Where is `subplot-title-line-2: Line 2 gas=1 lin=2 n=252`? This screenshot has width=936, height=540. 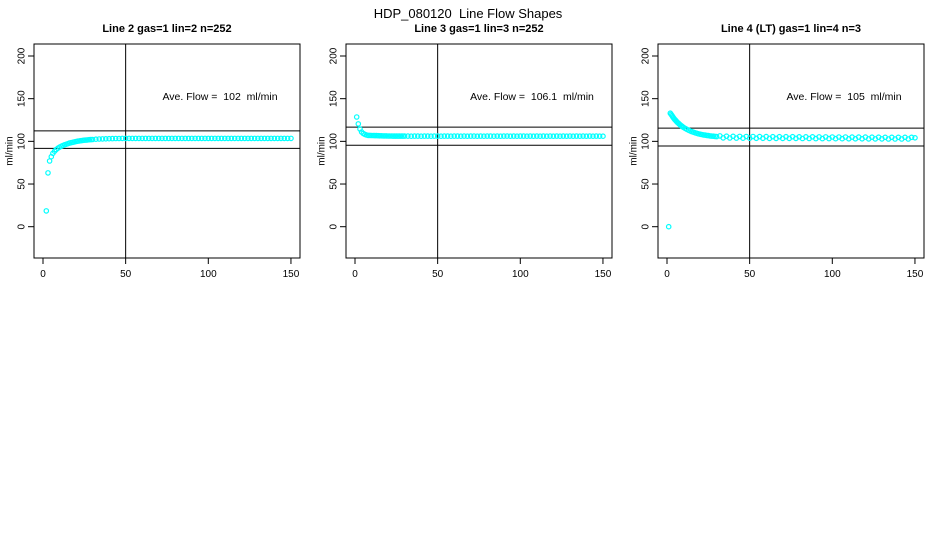
subplot-title-line-2: Line 2 gas=1 lin=2 n=252 is located at coordinates (167, 29).